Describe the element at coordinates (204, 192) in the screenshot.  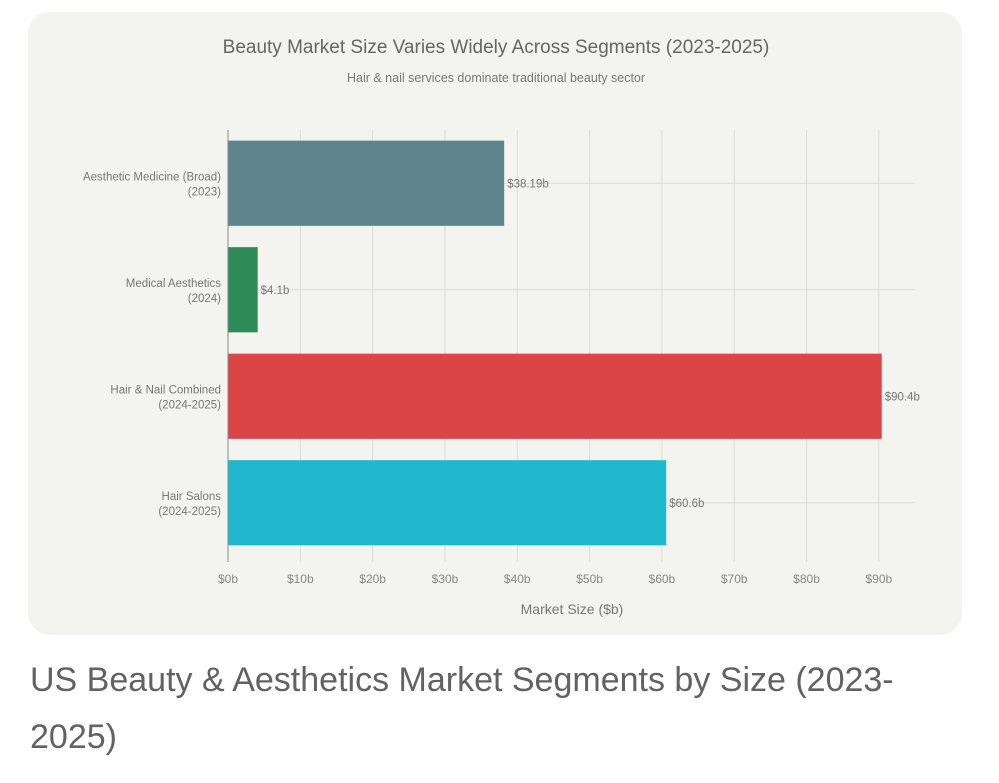
I see `y-tick-label: (2023)` at that location.